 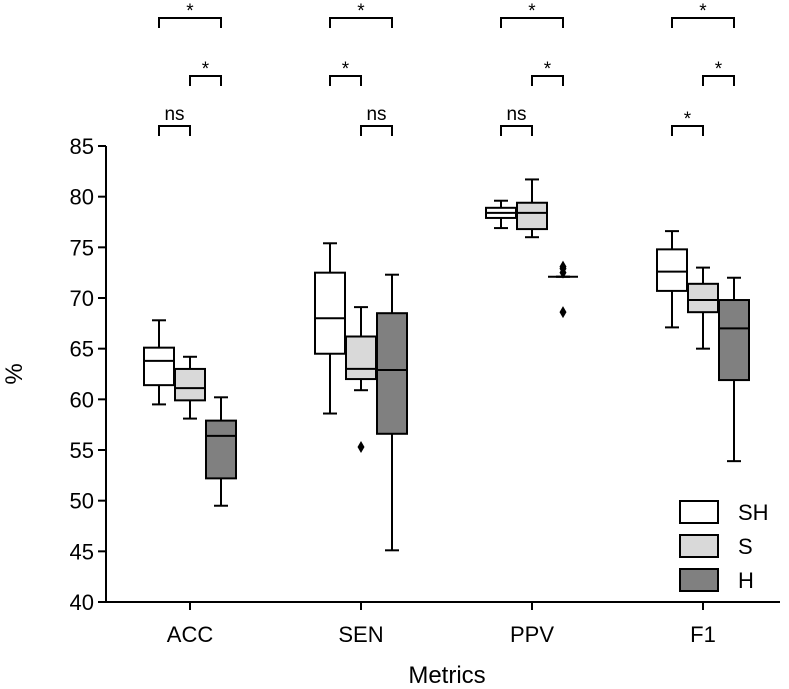 I want to click on box-h-ppv, so click(x=563, y=289).